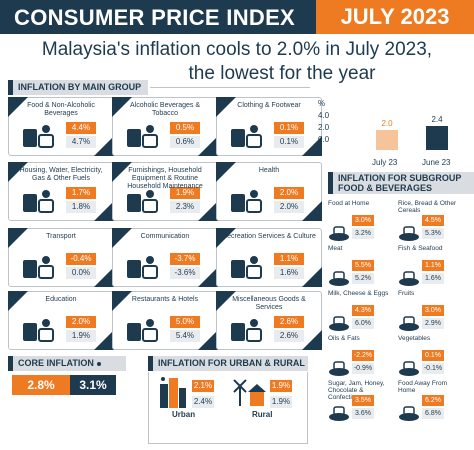  What do you see at coordinates (409, 233) in the screenshot?
I see `rice-icon` at bounding box center [409, 233].